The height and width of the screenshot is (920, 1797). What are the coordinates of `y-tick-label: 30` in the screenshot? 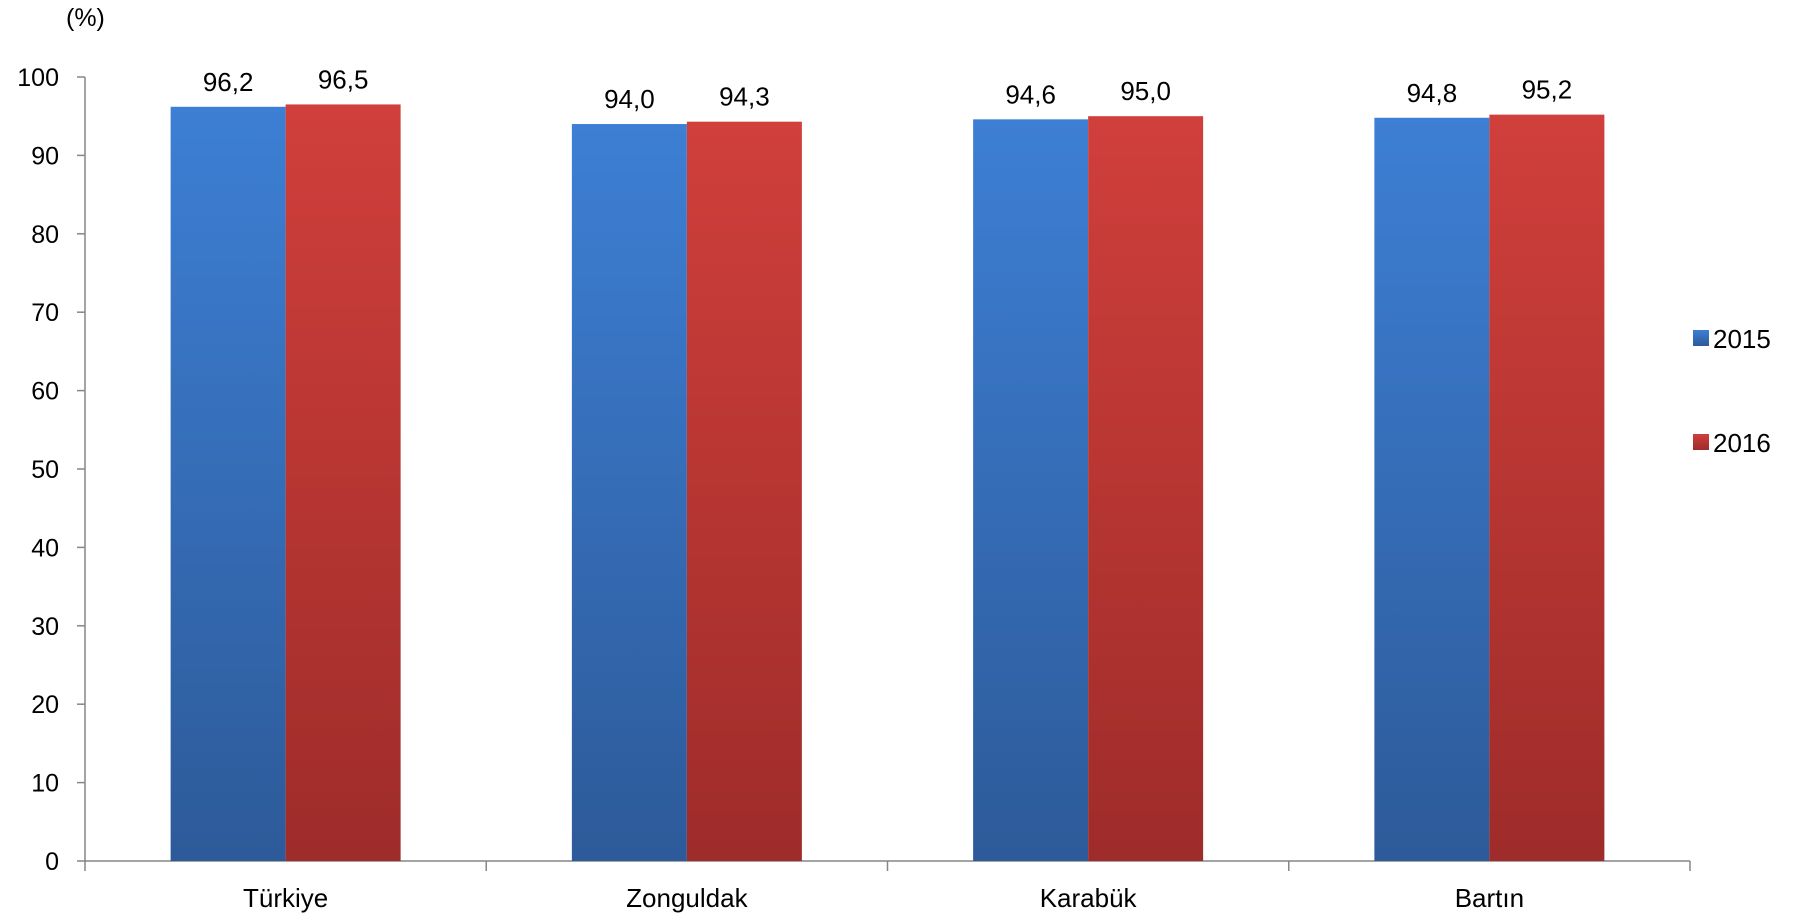 It's located at (45, 627).